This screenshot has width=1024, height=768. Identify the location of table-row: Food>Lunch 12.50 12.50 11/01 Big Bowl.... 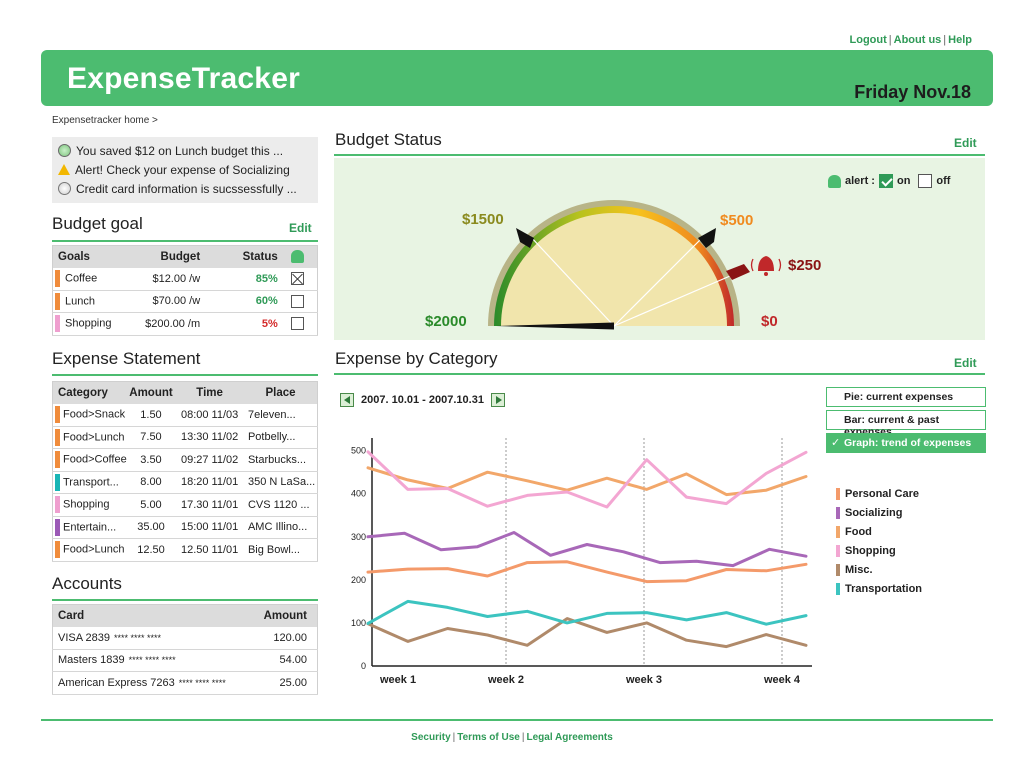
(185, 550).